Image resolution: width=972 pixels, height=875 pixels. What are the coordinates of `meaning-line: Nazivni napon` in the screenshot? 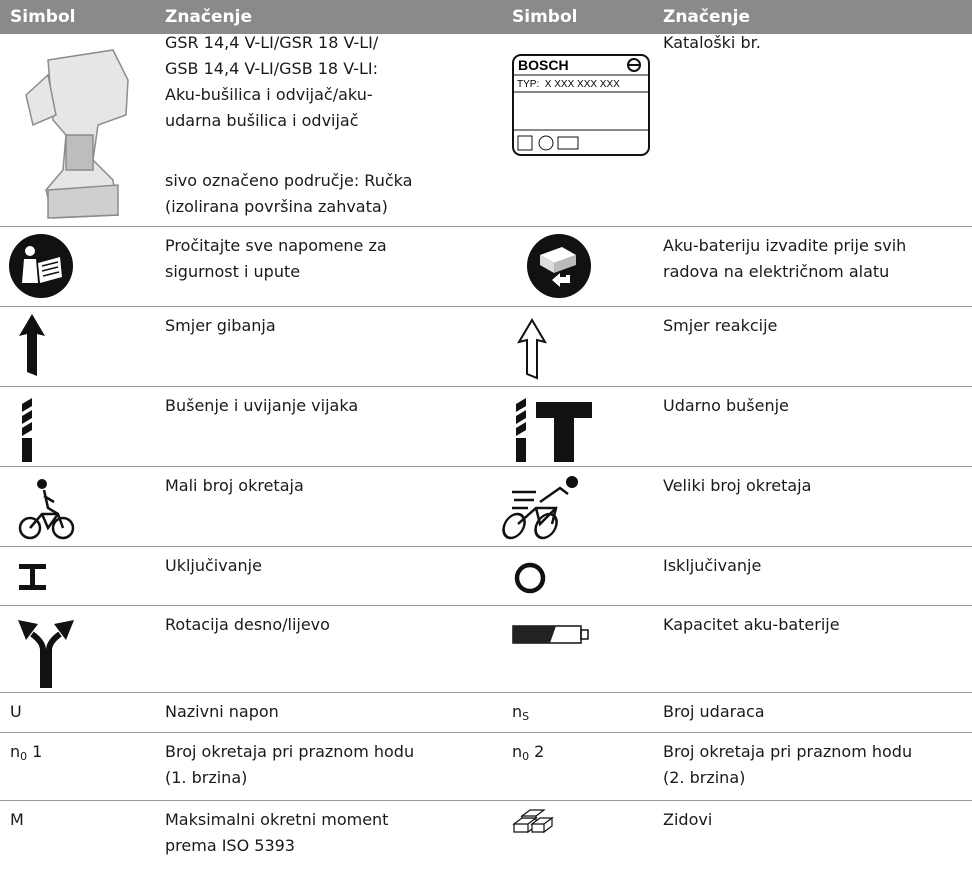 It's located at (222, 711).